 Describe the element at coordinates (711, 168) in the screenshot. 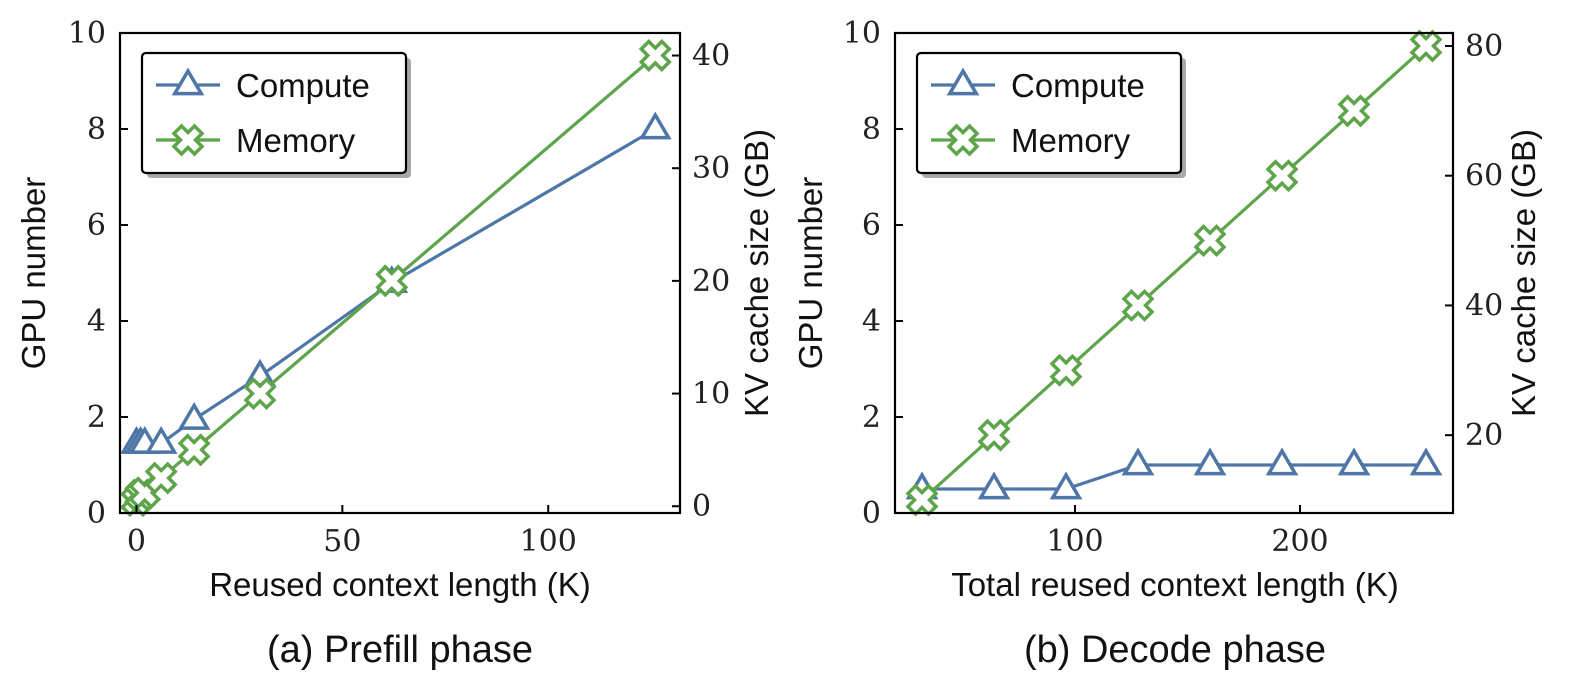

I see `y2-tick-label: 30` at that location.